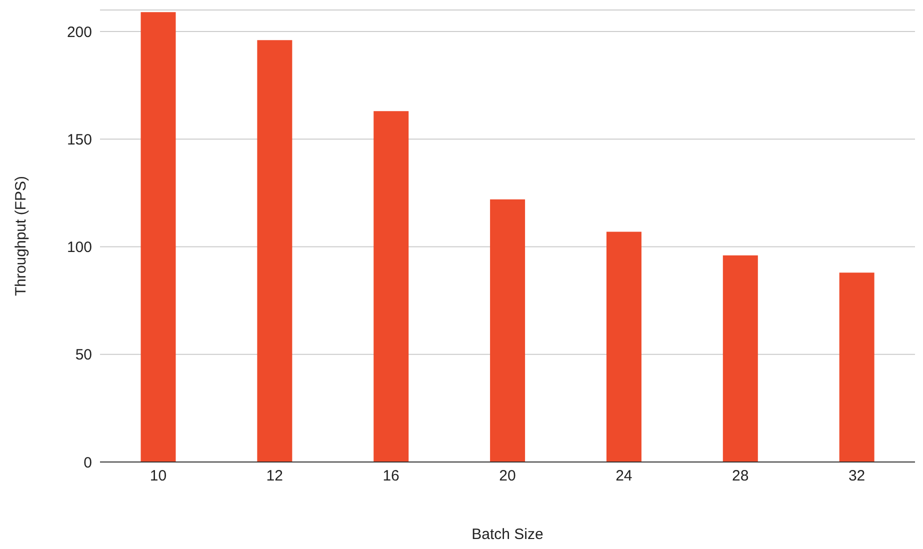  What do you see at coordinates (391, 476) in the screenshot?
I see `x-tick-label: 16` at bounding box center [391, 476].